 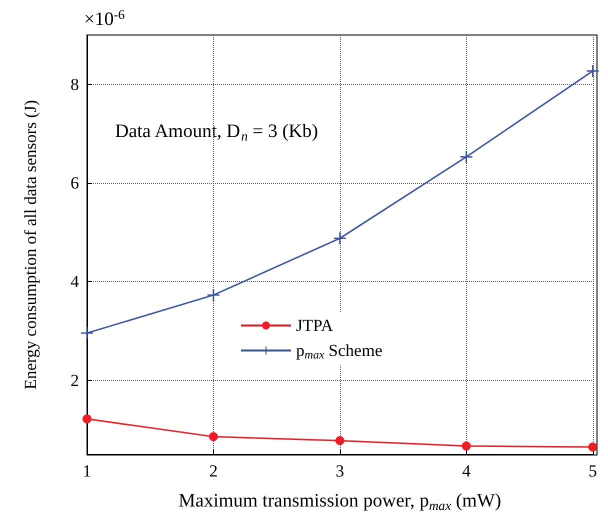 I want to click on x-tick-label: 1, so click(x=87, y=470).